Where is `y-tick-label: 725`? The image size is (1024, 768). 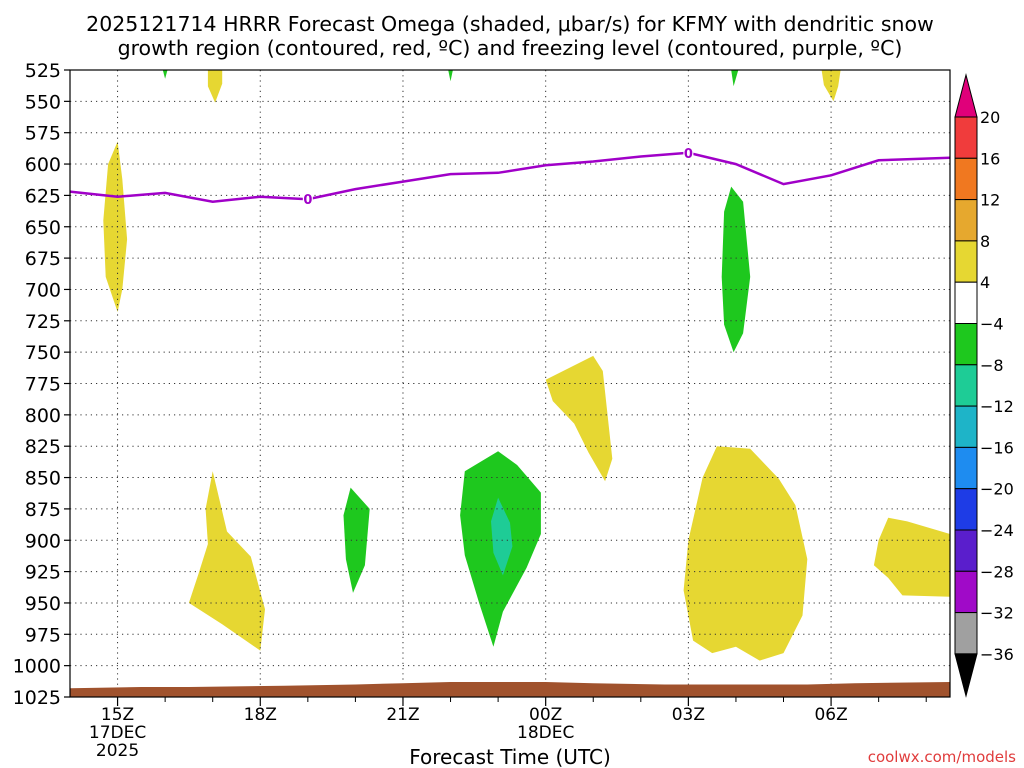 y-tick-label: 725 is located at coordinates (43, 322).